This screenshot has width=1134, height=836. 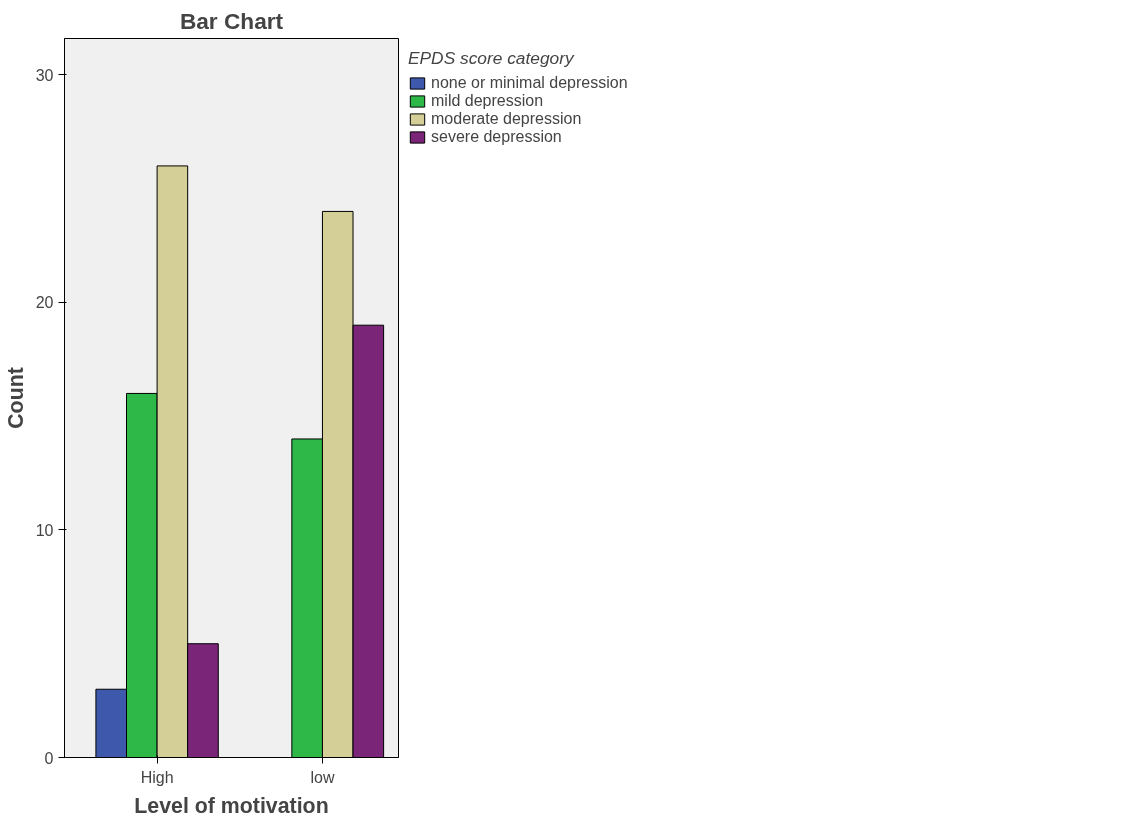 I want to click on y-tick-label: 10, so click(x=44, y=530).